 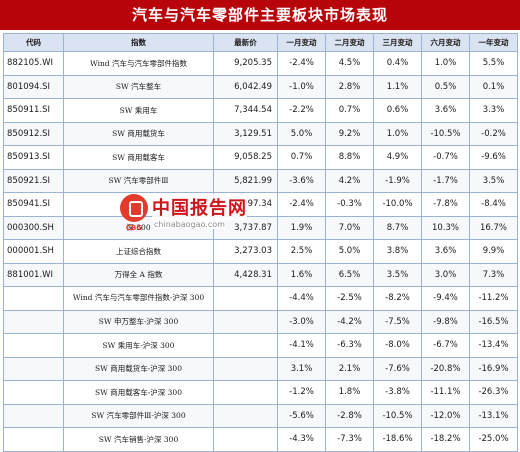 What do you see at coordinates (349, 439) in the screenshot?
I see `cell-change-2m: -7.3%` at bounding box center [349, 439].